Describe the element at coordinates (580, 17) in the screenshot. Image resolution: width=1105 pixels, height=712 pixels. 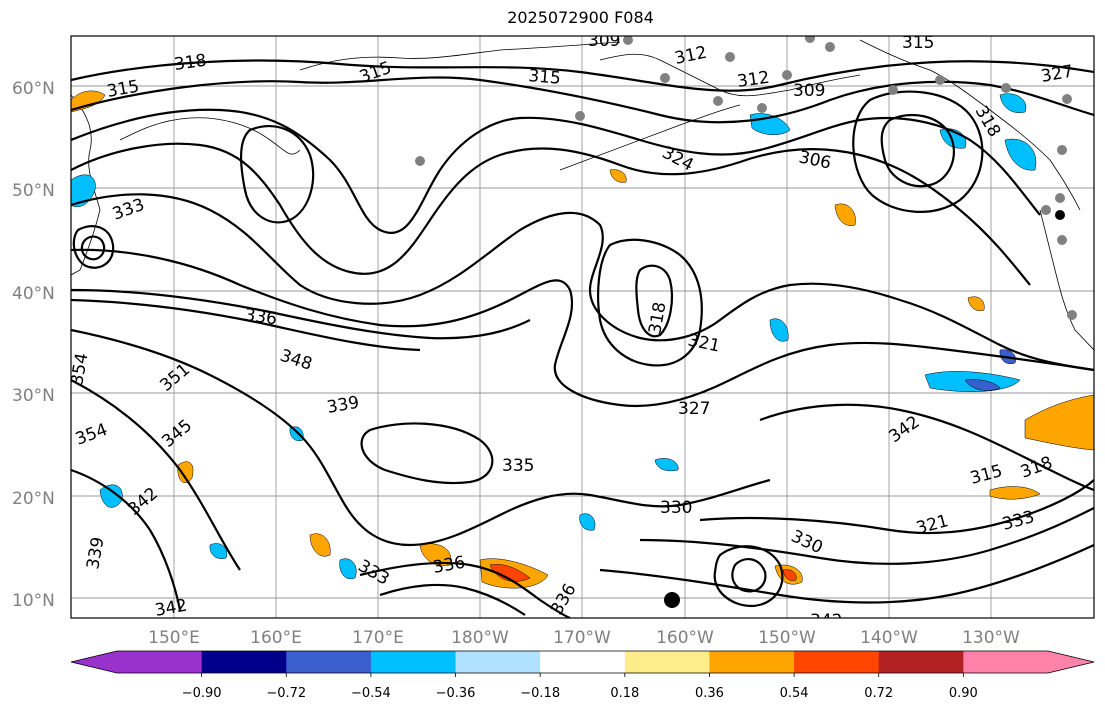
I see `map-title: 2025072900 F084` at that location.